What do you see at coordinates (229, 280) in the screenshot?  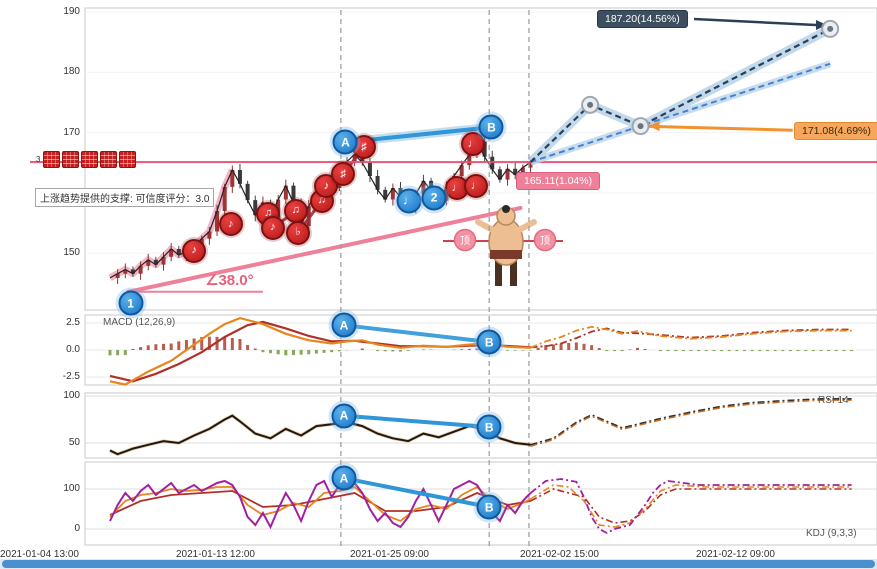 I see `trend-angle-label: ∠38.0°` at bounding box center [229, 280].